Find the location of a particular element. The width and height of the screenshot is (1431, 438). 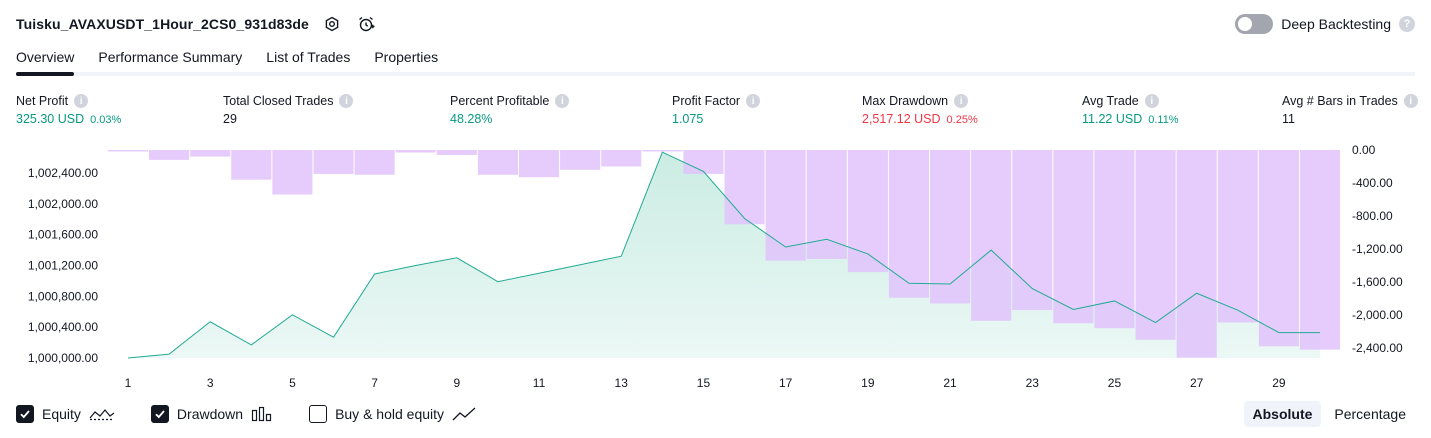

deep-backtesting-toggle is located at coordinates (1254, 24).